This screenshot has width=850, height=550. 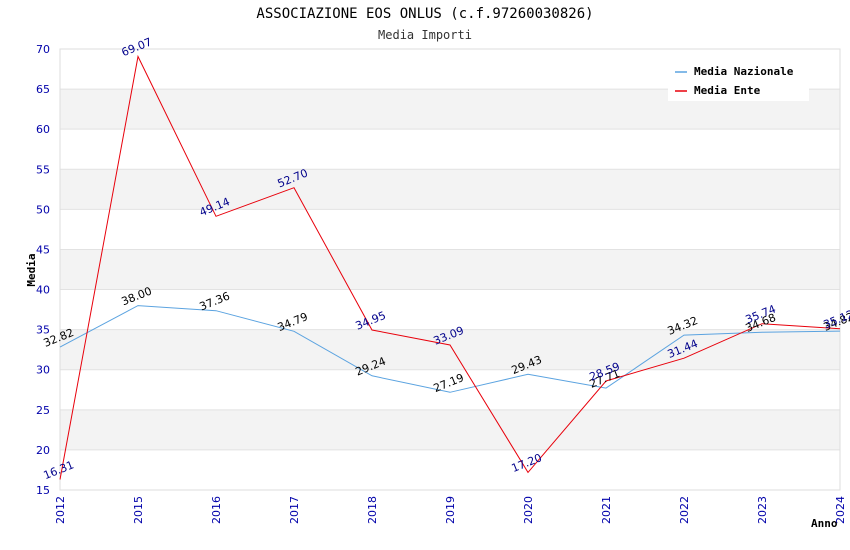 What do you see at coordinates (43, 270) in the screenshot?
I see `y-axis-ticks: 15 20 25 30 35 40 45 50 55 60 65 70` at bounding box center [43, 270].